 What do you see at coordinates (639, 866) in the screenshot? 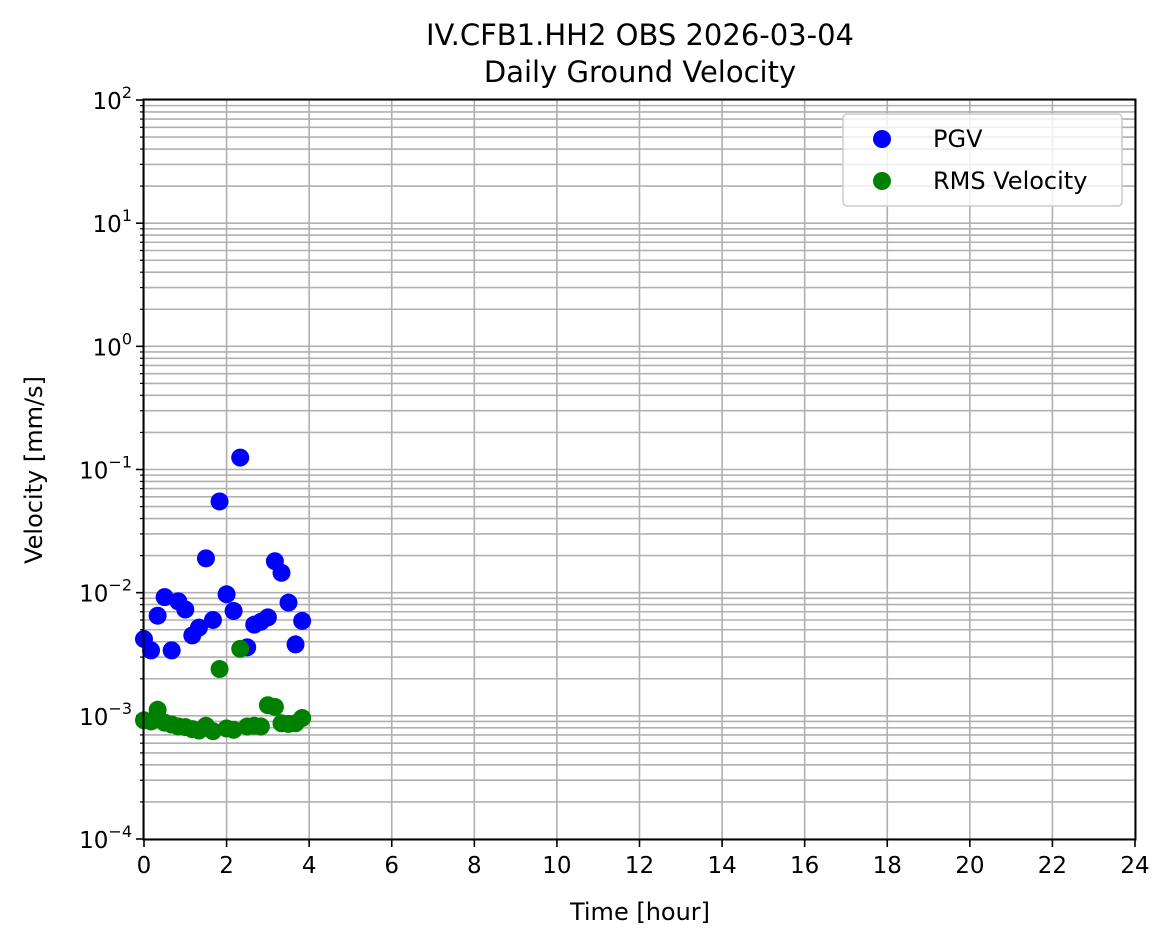
I see `x-tick-label: 12` at bounding box center [639, 866].